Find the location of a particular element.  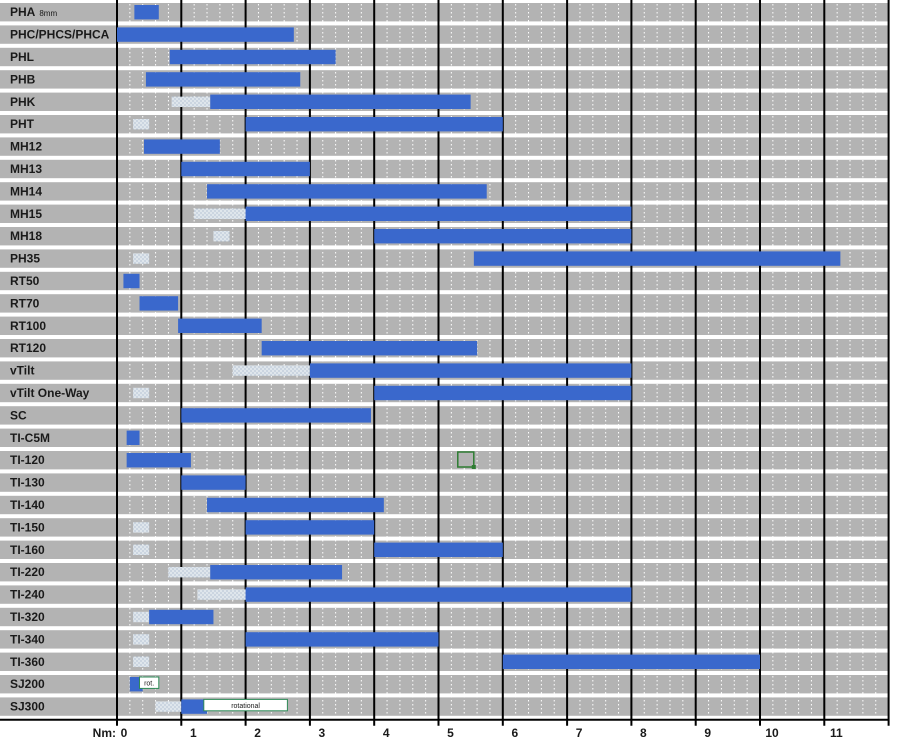

row-bg-rt100 is located at coordinates (444, 325).